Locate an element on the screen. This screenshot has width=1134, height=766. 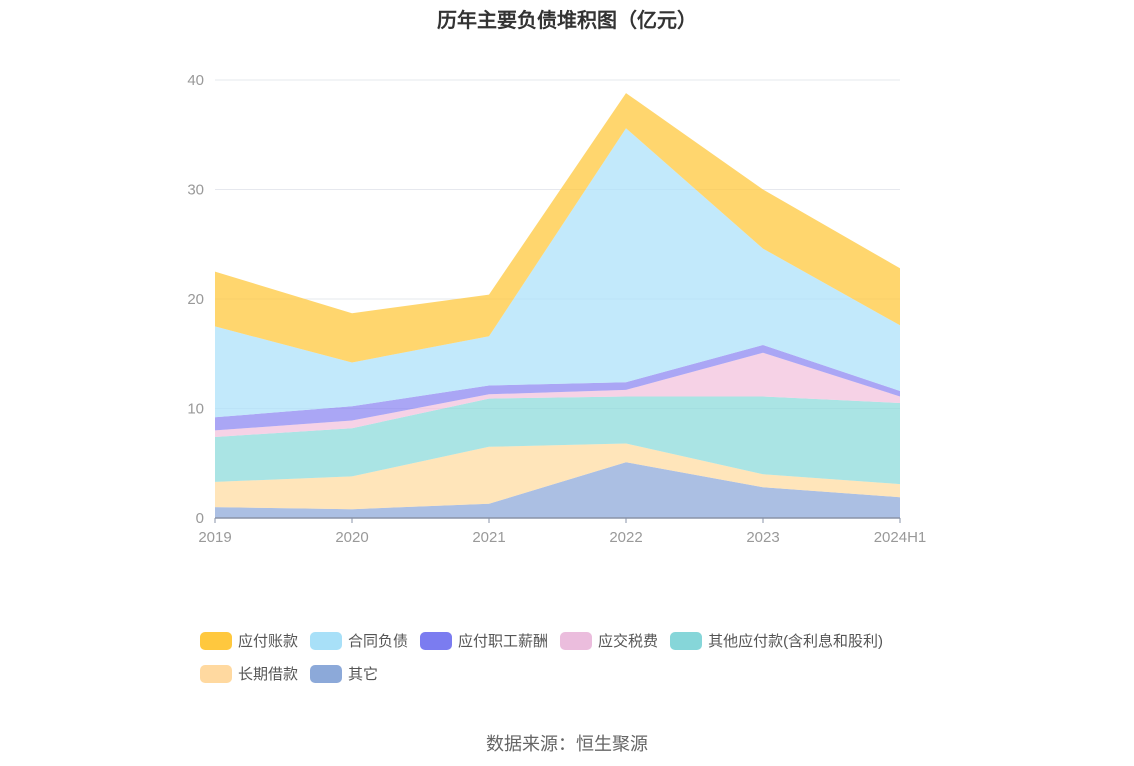
y-tick-label: 0 is located at coordinates (200, 518).